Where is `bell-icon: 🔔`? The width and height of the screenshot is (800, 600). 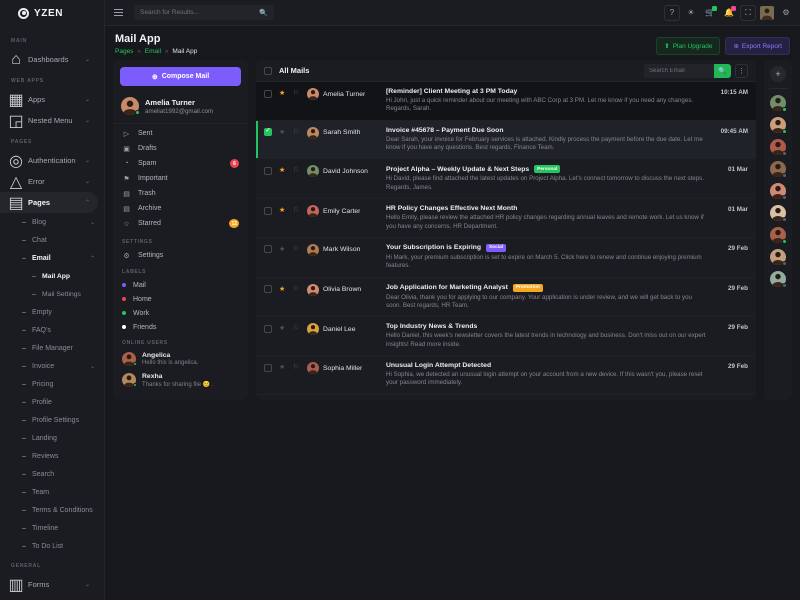 bell-icon: 🔔 is located at coordinates (729, 13).